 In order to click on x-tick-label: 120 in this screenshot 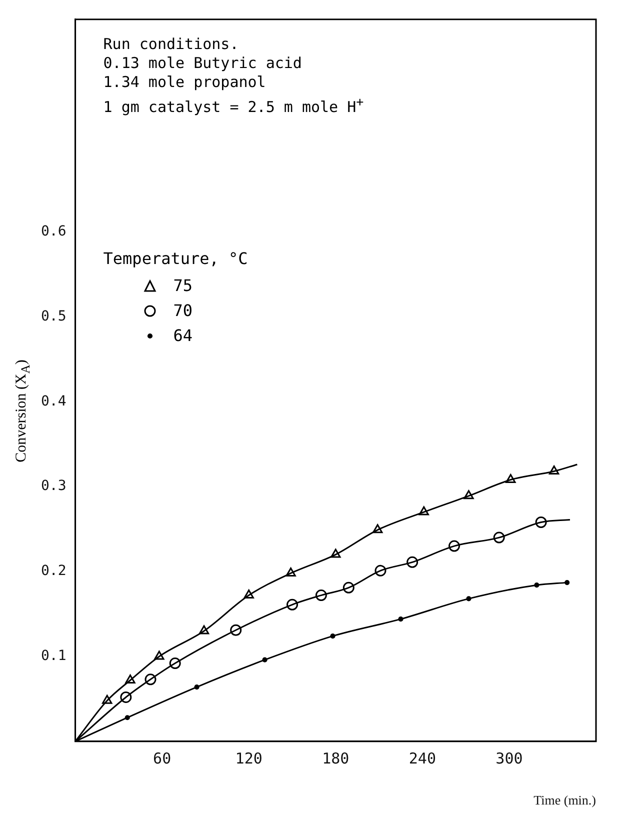, I will do `click(248, 758)`.